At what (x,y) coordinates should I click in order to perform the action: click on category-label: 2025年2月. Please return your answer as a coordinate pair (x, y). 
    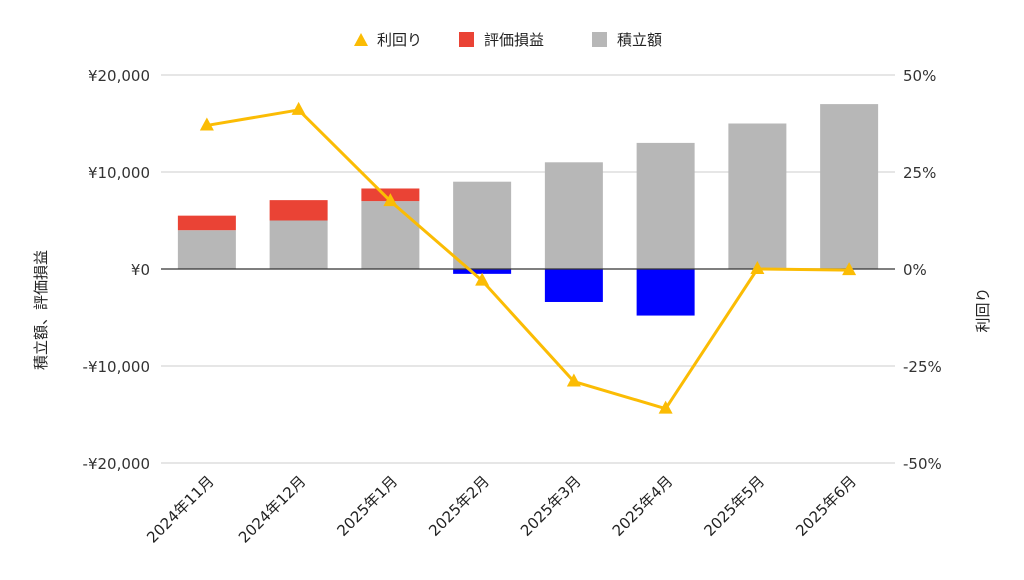
    Looking at the image, I should click on (459, 506).